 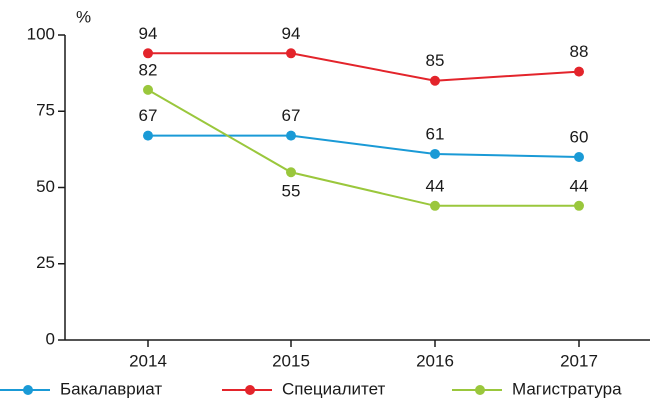 What do you see at coordinates (579, 360) in the screenshot?
I see `x-tick-label: 2017` at bounding box center [579, 360].